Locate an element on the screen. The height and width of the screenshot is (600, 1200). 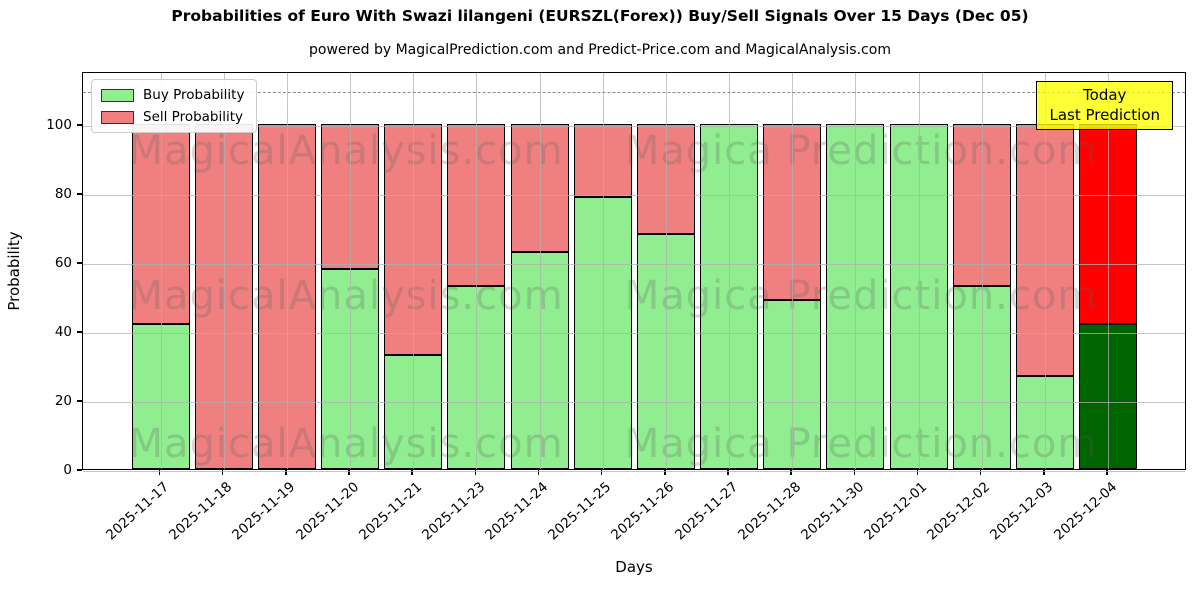
x-tick-label: 2025-11-17 is located at coordinates (138, 511).